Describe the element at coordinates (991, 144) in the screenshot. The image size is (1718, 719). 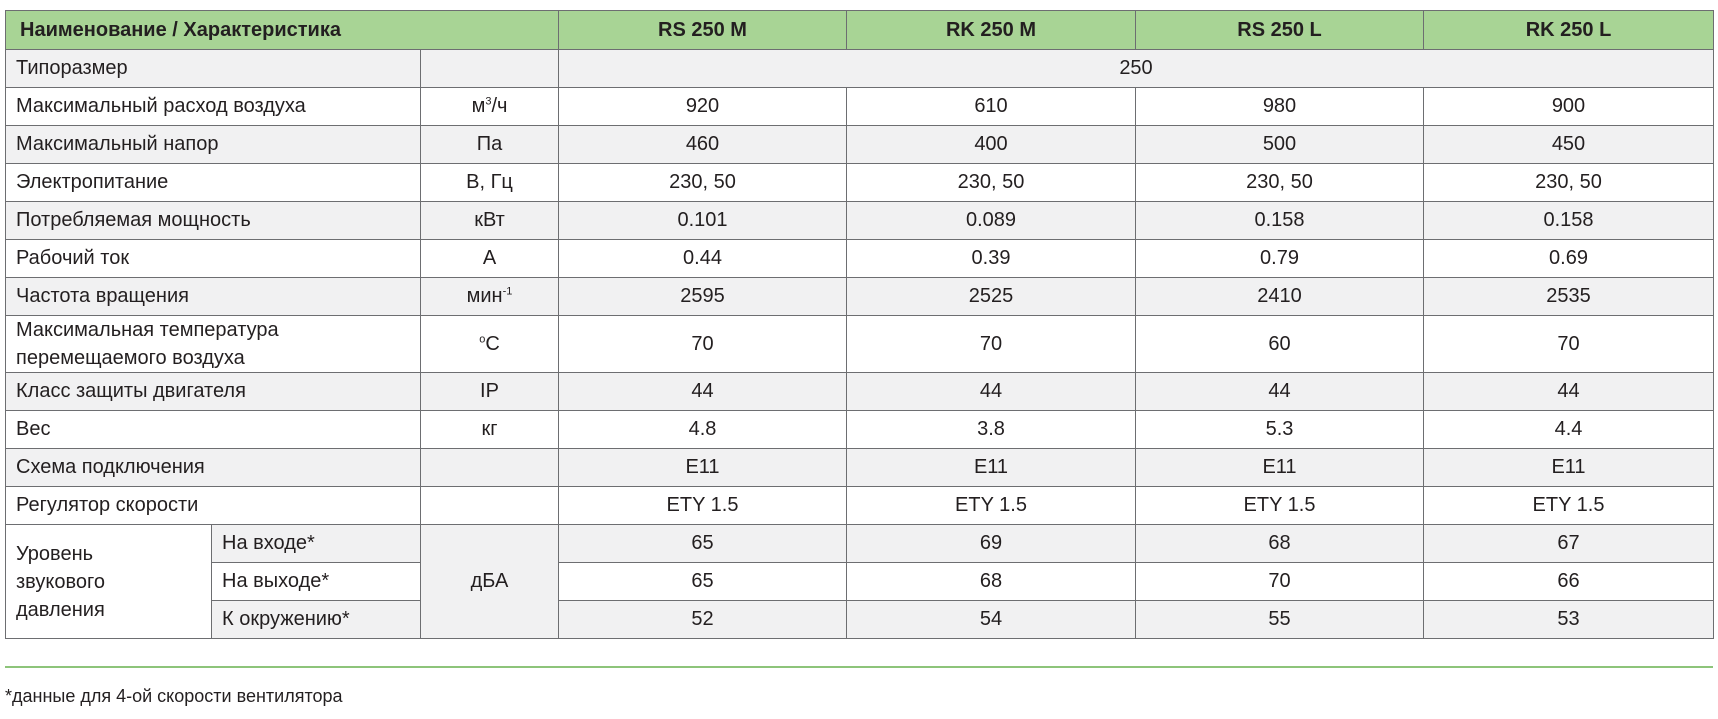
I see `cell-value: 400` at that location.